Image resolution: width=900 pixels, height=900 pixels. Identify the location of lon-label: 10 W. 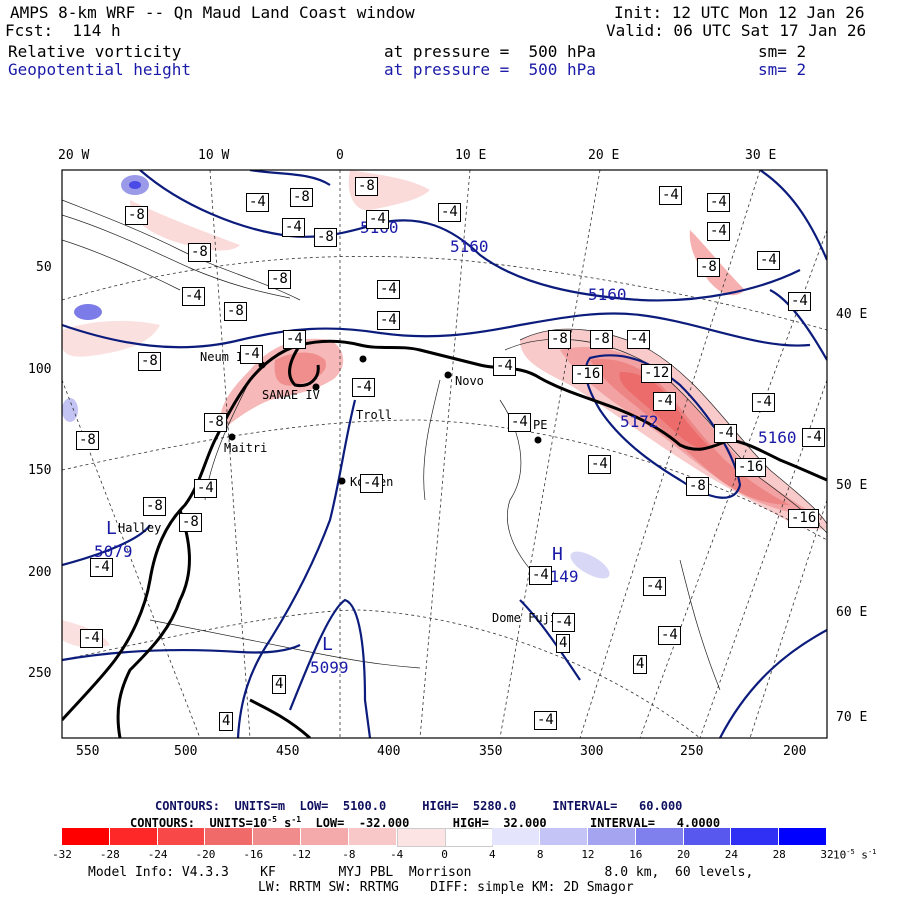
(214, 155).